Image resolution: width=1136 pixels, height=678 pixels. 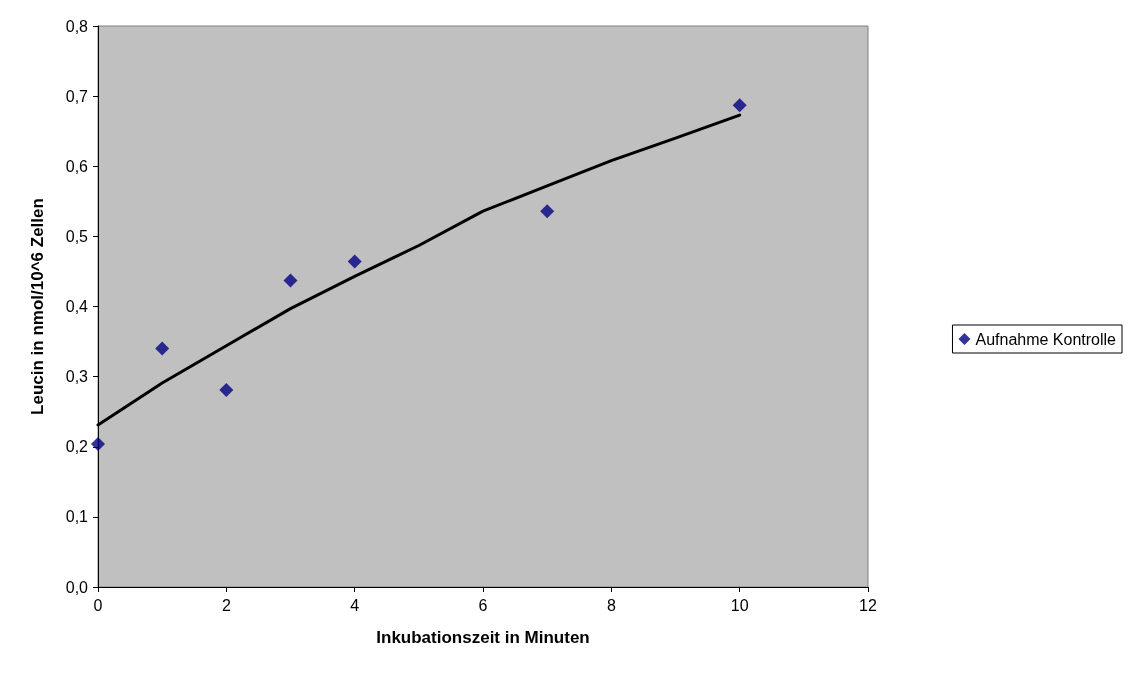 I want to click on x-tick-label: 4, so click(x=355, y=605).